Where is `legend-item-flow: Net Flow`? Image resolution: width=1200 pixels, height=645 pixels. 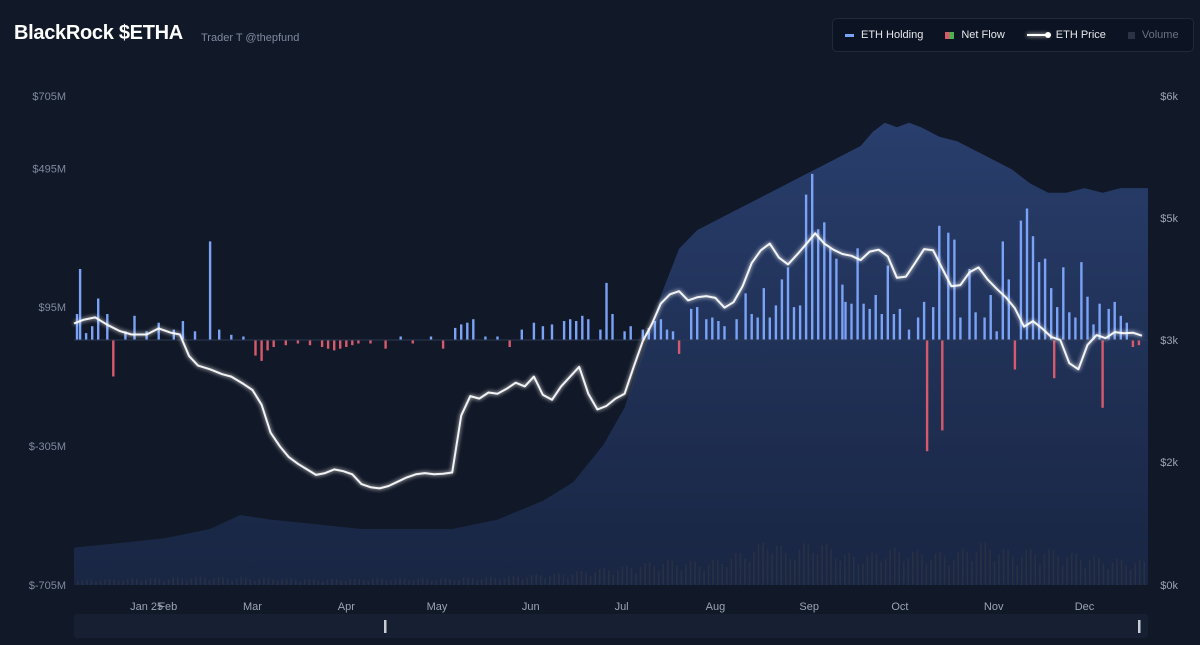 legend-item-flow: Net Flow is located at coordinates (975, 35).